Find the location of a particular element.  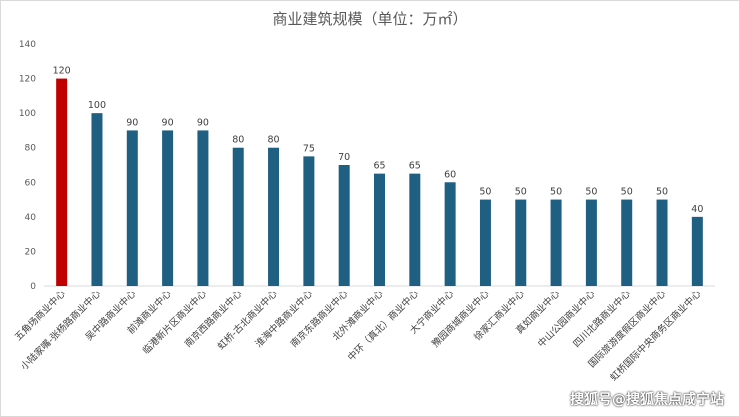

category-label: 南京西路商业中心 is located at coordinates (213, 318).